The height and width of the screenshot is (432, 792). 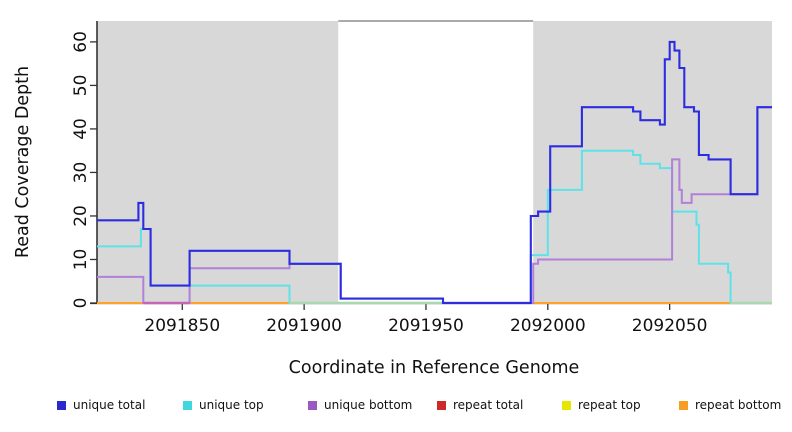 I want to click on svg-text: 2091900, so click(x=304, y=326).